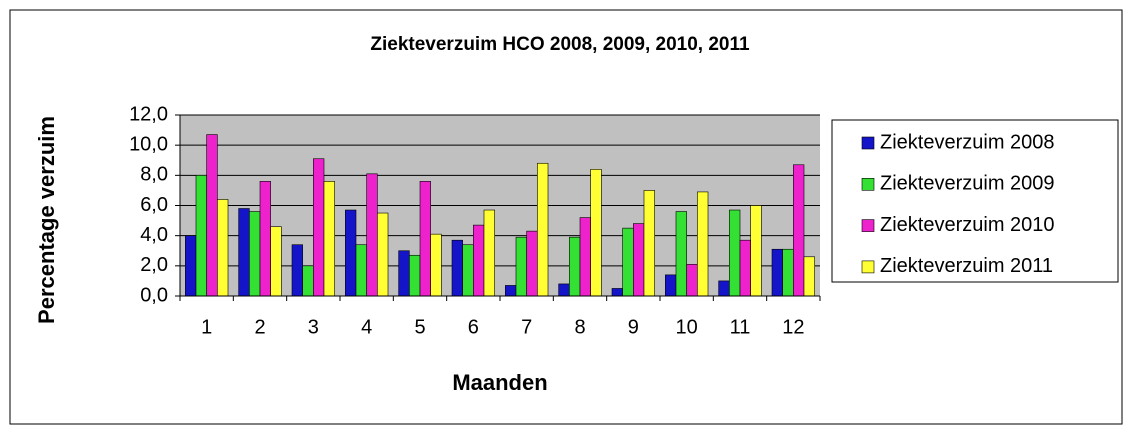  Describe the element at coordinates (259, 327) in the screenshot. I see `x-tick-label: 2` at that location.